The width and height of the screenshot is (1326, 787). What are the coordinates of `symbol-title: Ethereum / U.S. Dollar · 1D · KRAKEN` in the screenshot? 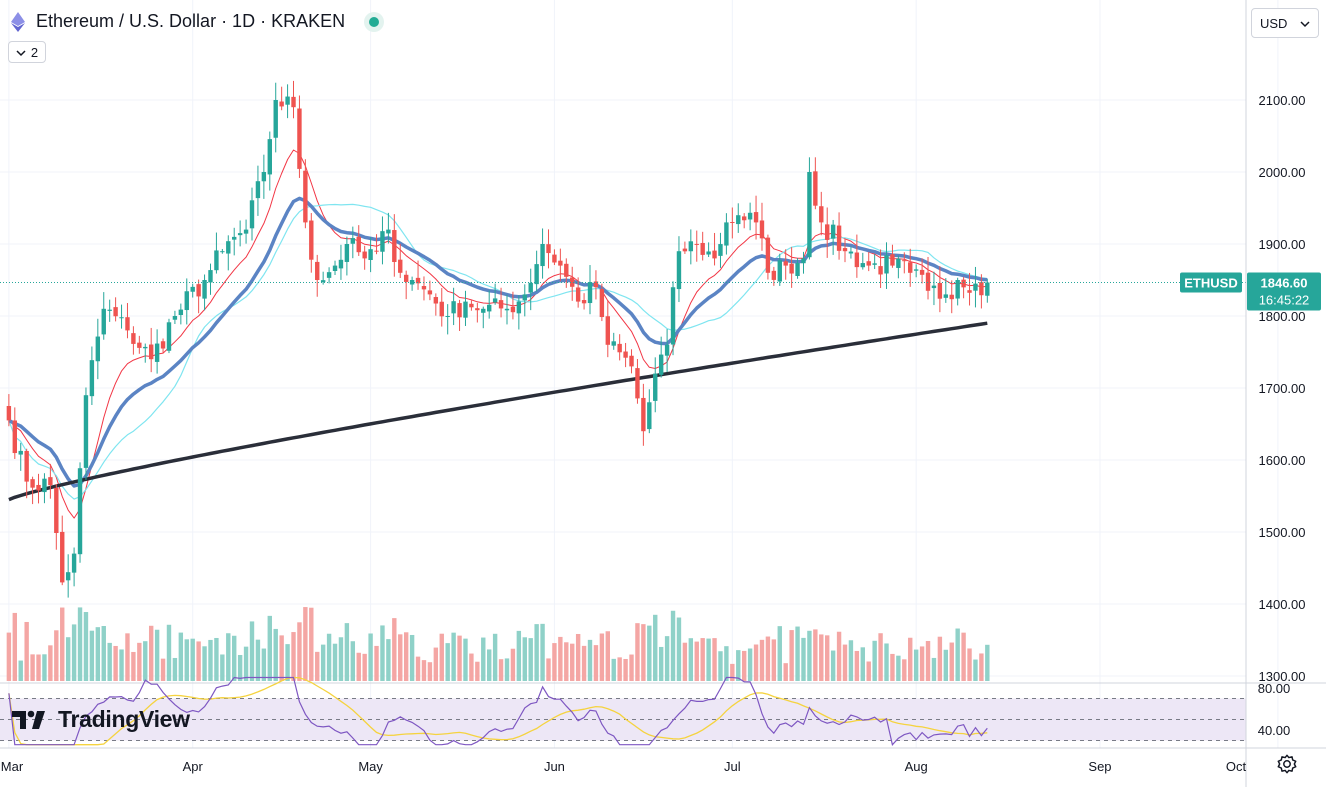 It's located at (191, 21).